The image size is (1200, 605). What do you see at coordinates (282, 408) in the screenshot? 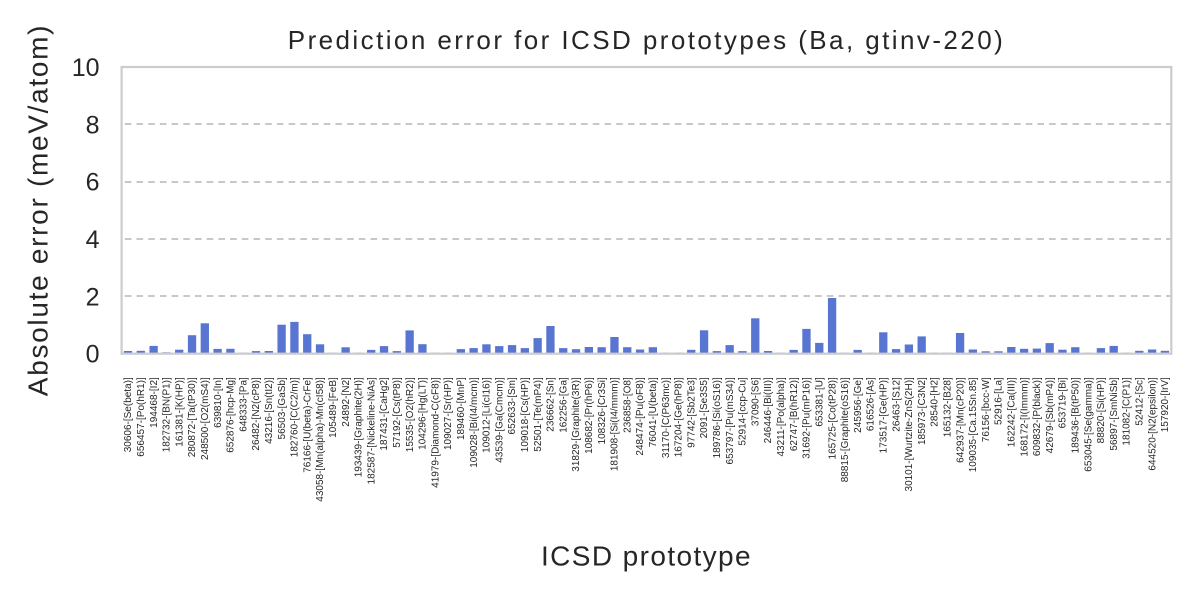
I see `svg-text: 56503-[GaSb]` at bounding box center [282, 408].